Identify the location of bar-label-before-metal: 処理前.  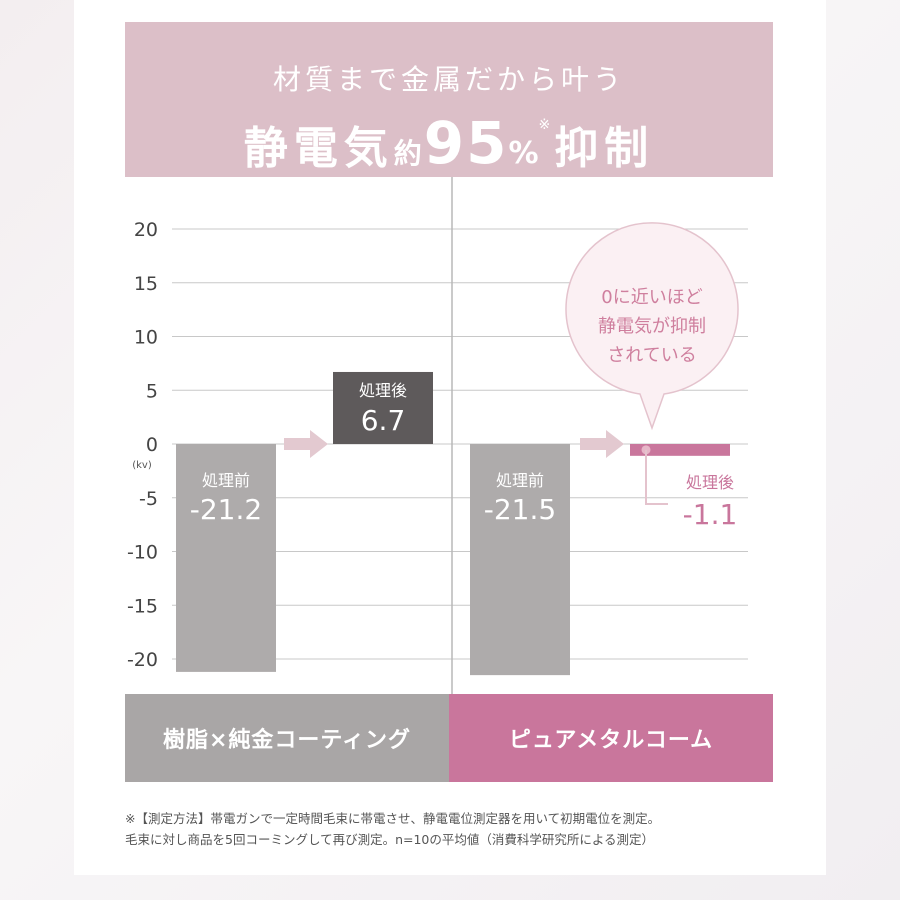
(520, 480).